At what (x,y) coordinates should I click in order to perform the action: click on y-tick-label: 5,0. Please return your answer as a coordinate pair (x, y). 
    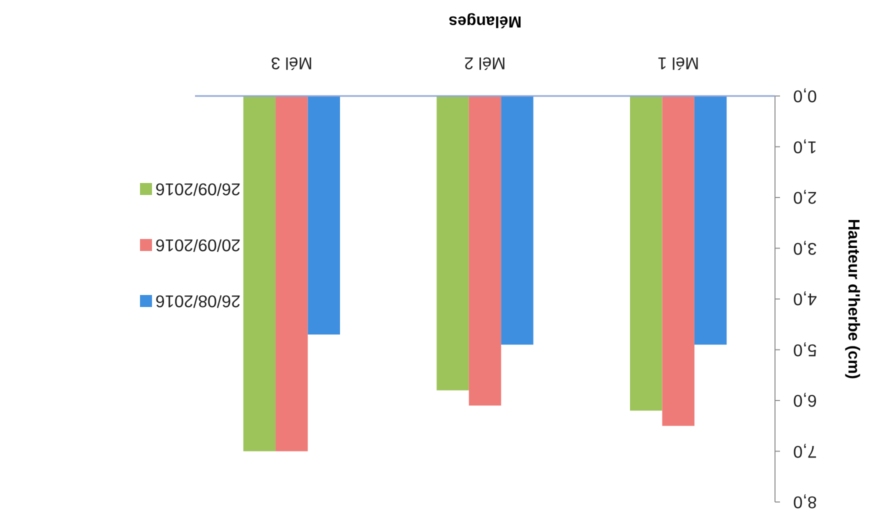
    Looking at the image, I should click on (805, 350).